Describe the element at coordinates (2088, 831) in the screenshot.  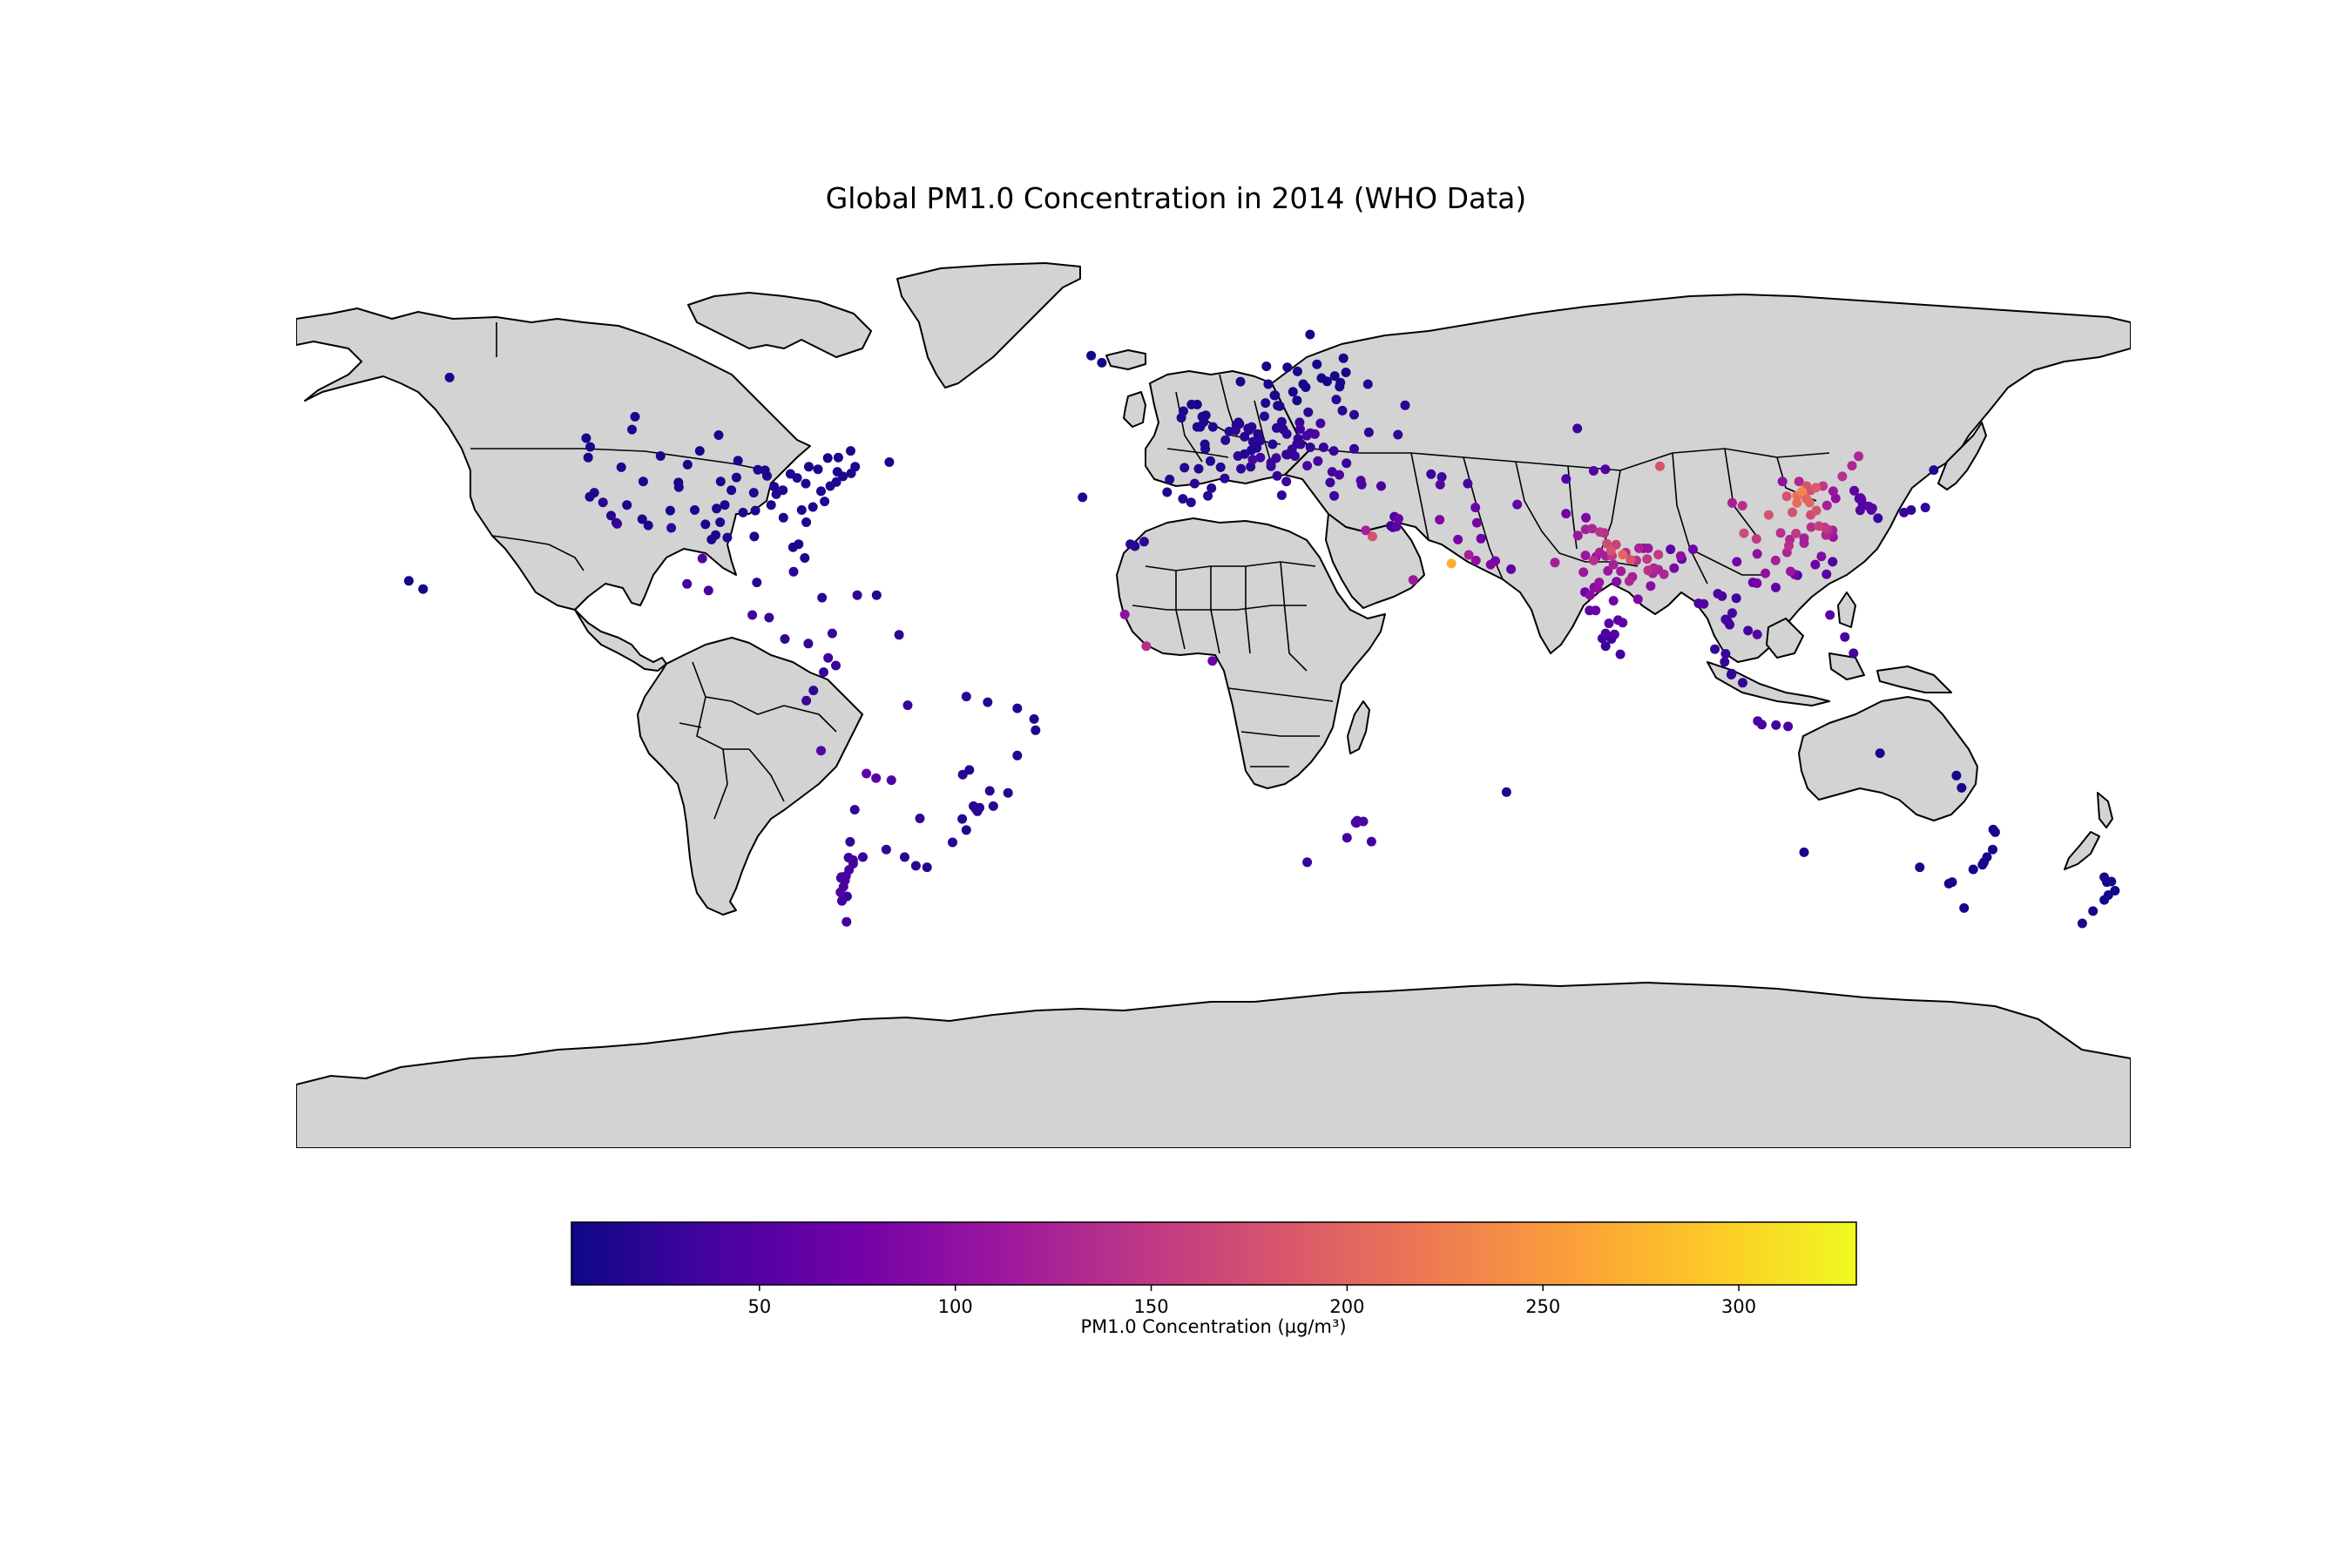
I see `new-zealand-landmass` at that location.